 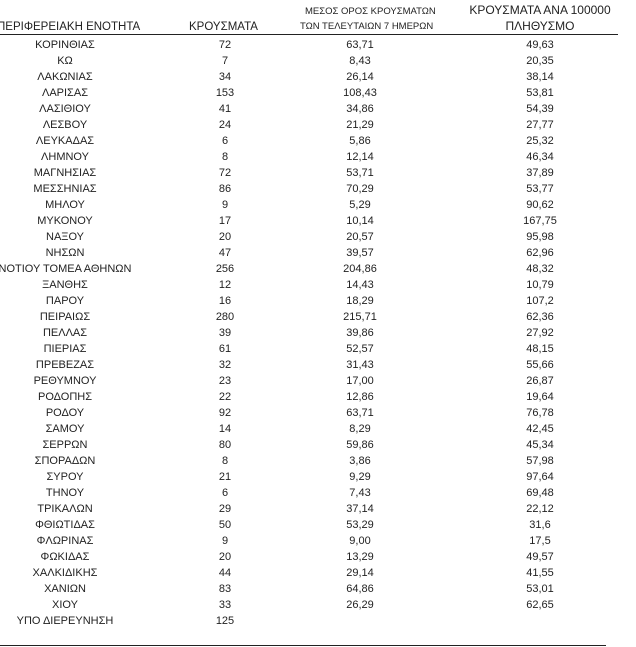 I want to click on table-row: ΦΘΙΩΤΙΔΑΣ 50 53,29 31,6, so click(x=318, y=525).